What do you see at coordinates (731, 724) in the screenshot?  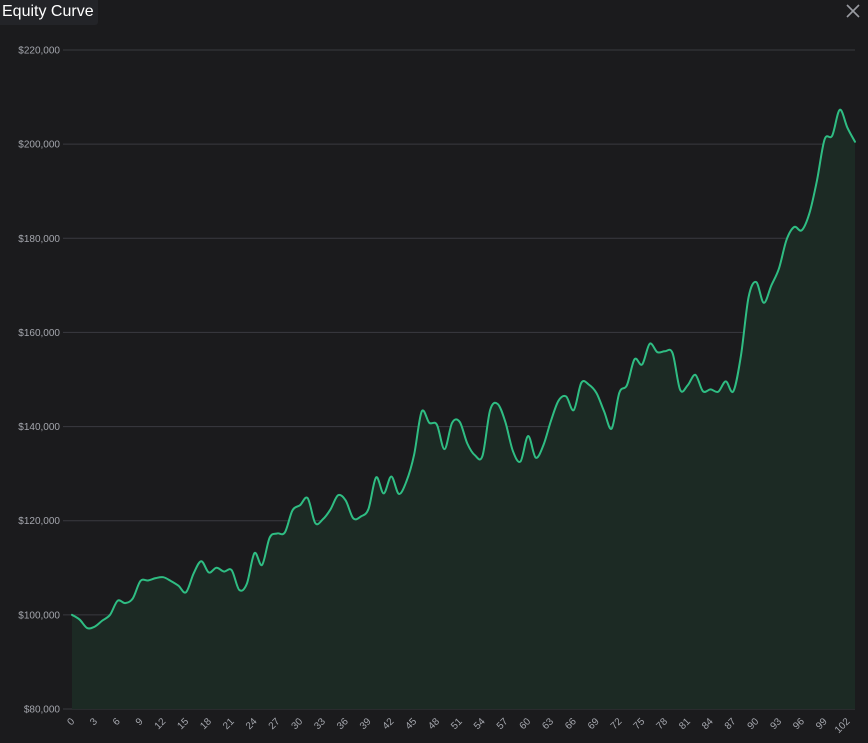 I see `x-tick-label: 87` at bounding box center [731, 724].